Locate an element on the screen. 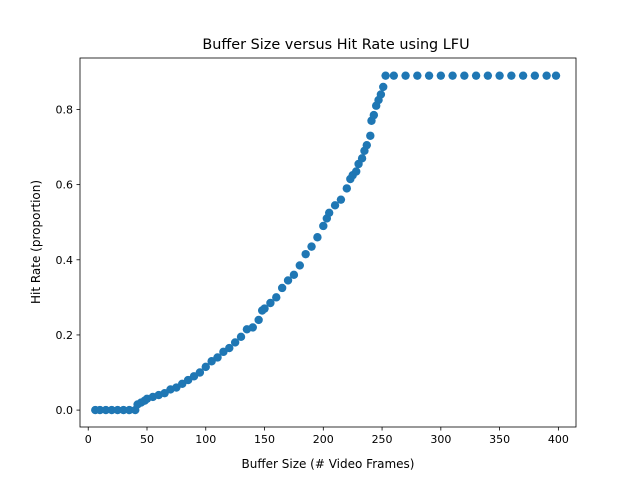 This screenshot has height=484, width=640. x-tick-label: 250 is located at coordinates (382, 439).